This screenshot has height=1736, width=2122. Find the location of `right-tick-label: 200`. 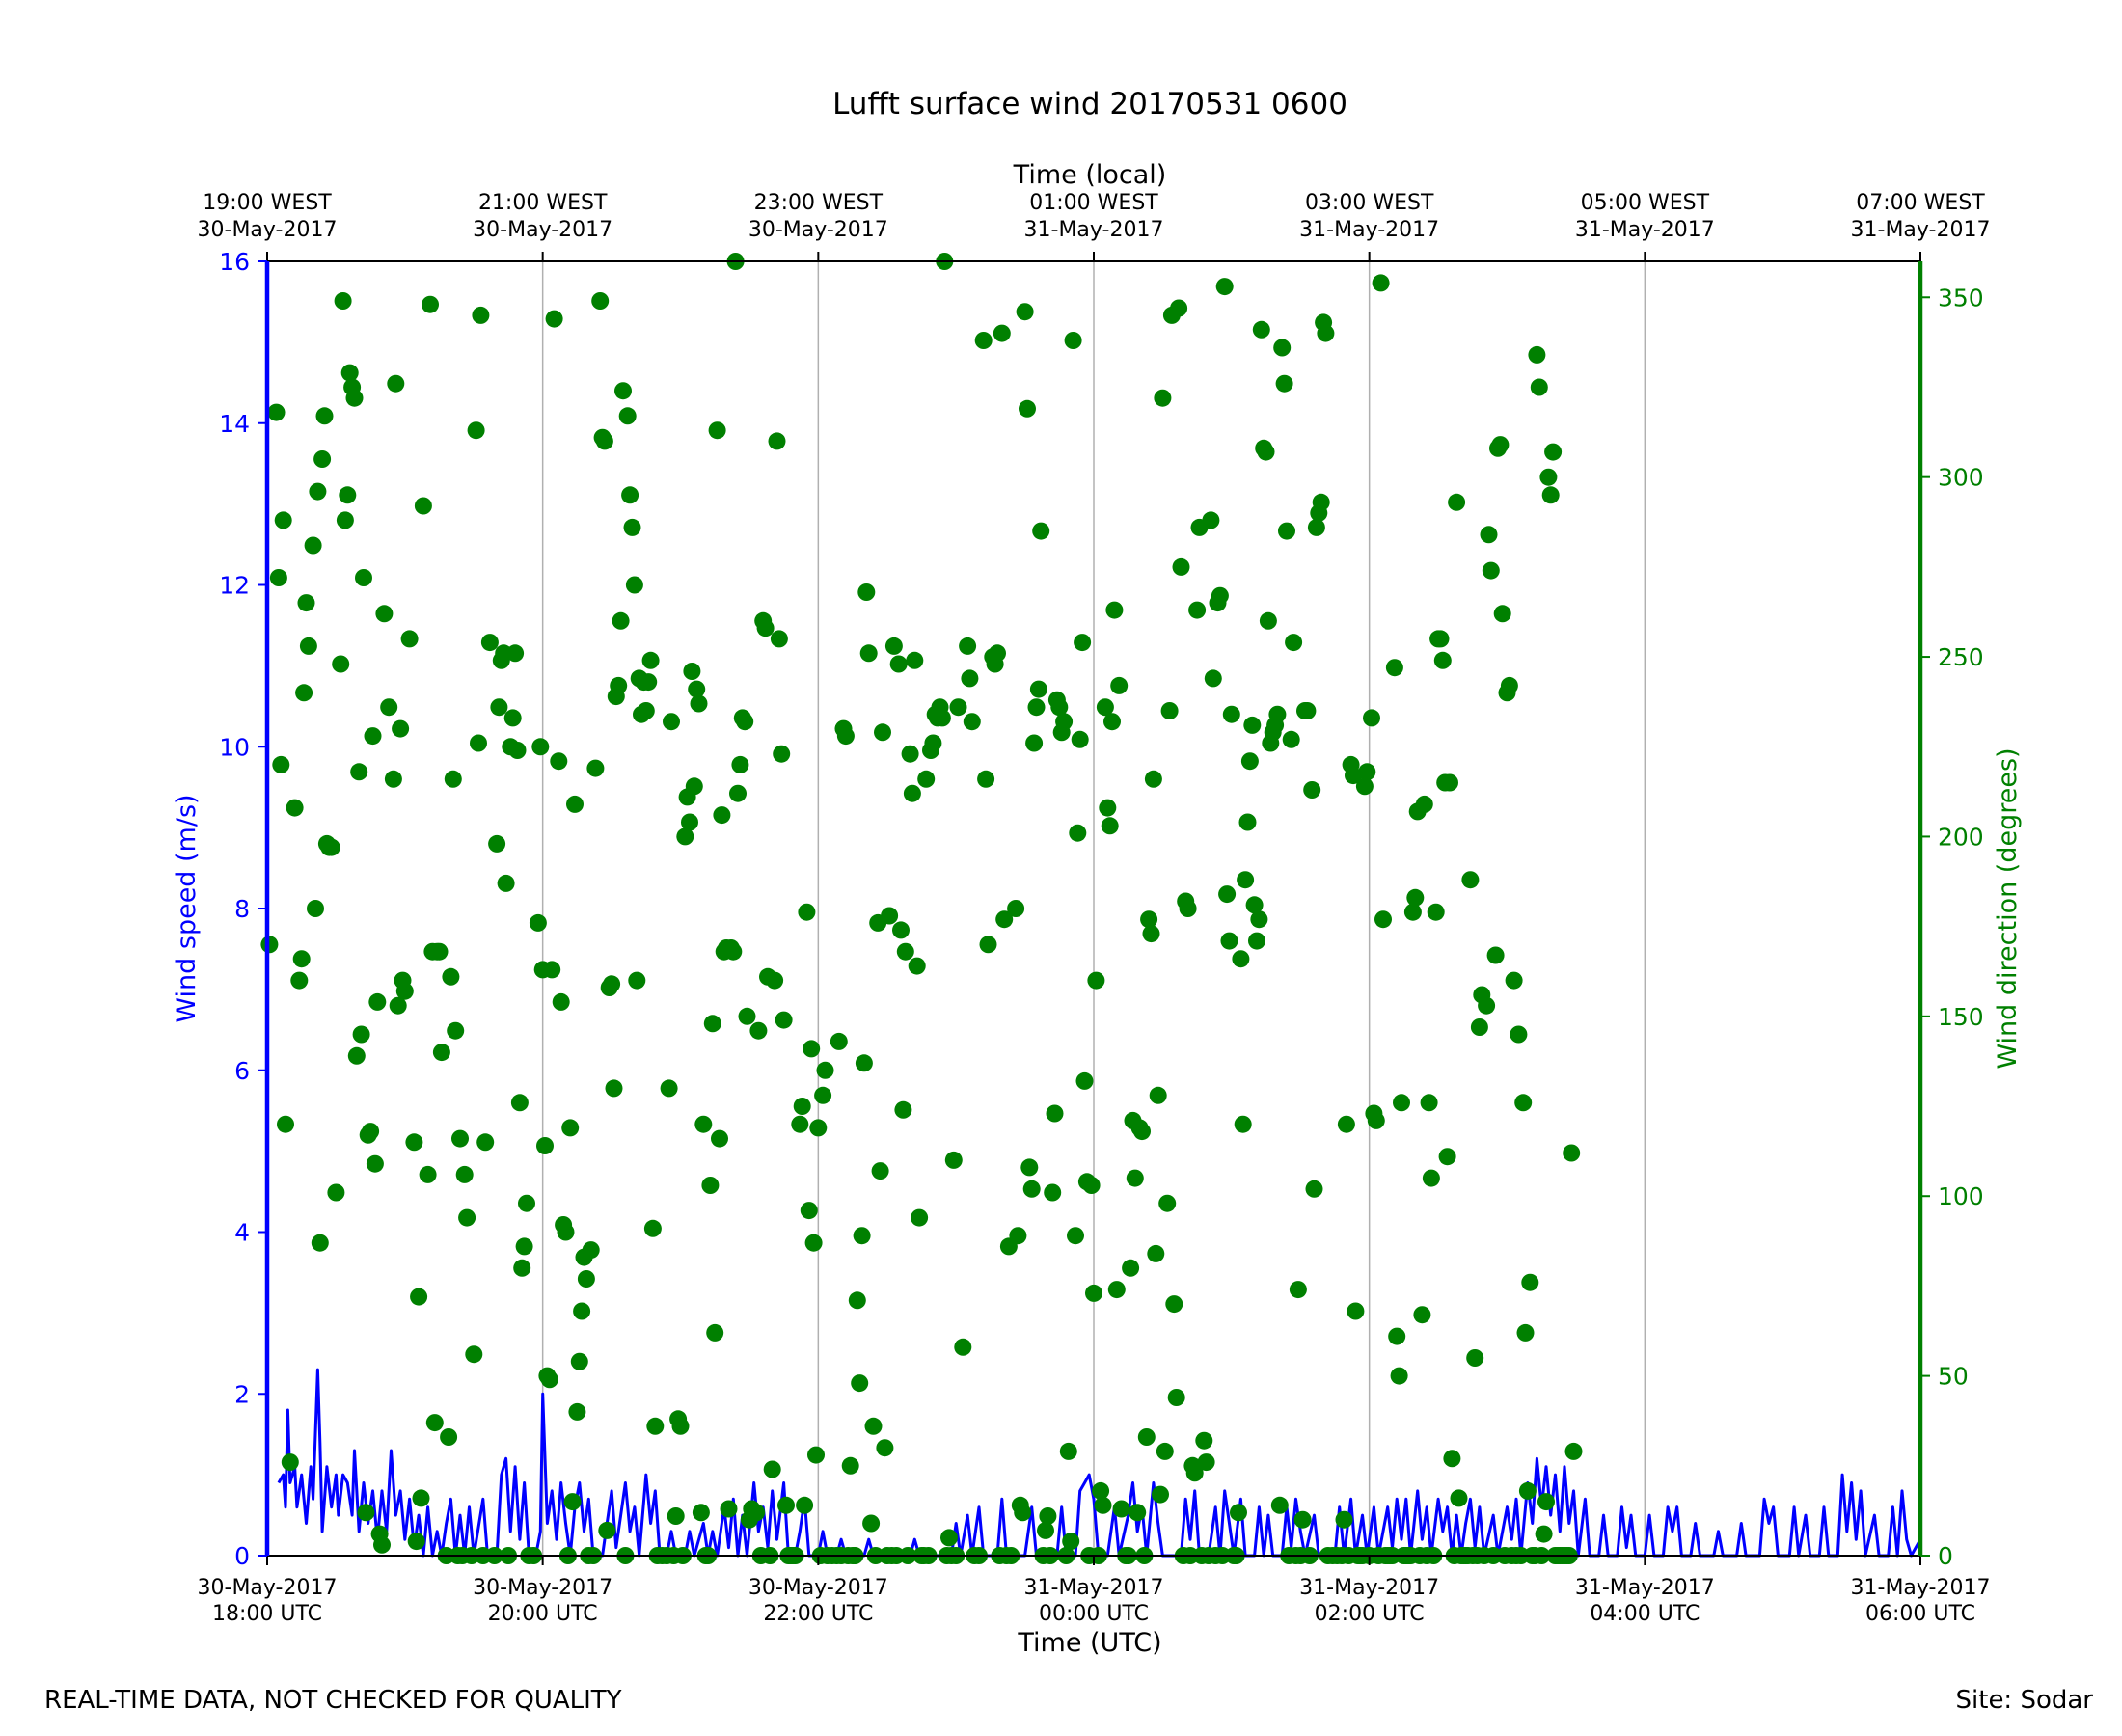

right-tick-label: 200 is located at coordinates (1961, 837).